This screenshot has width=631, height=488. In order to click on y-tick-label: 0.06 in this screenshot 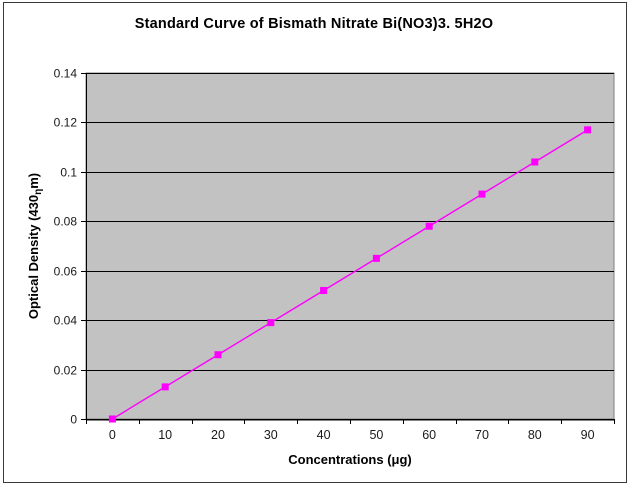, I will do `click(66, 272)`.